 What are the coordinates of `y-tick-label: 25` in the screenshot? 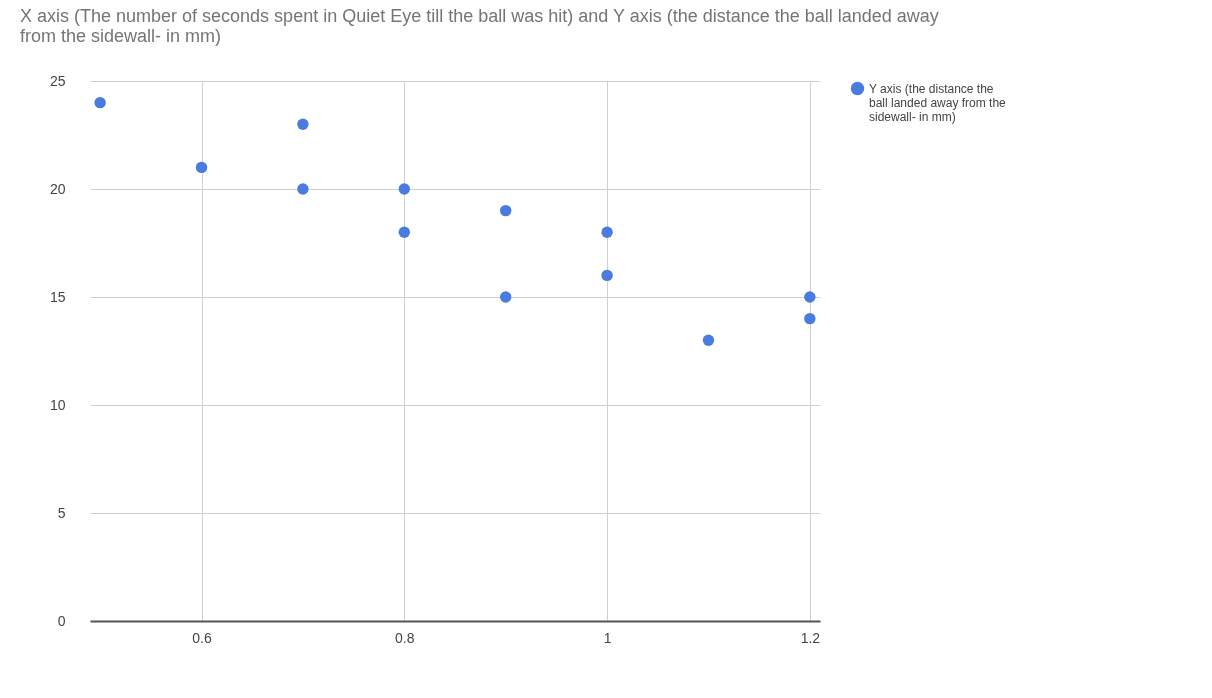 It's located at (57, 80).